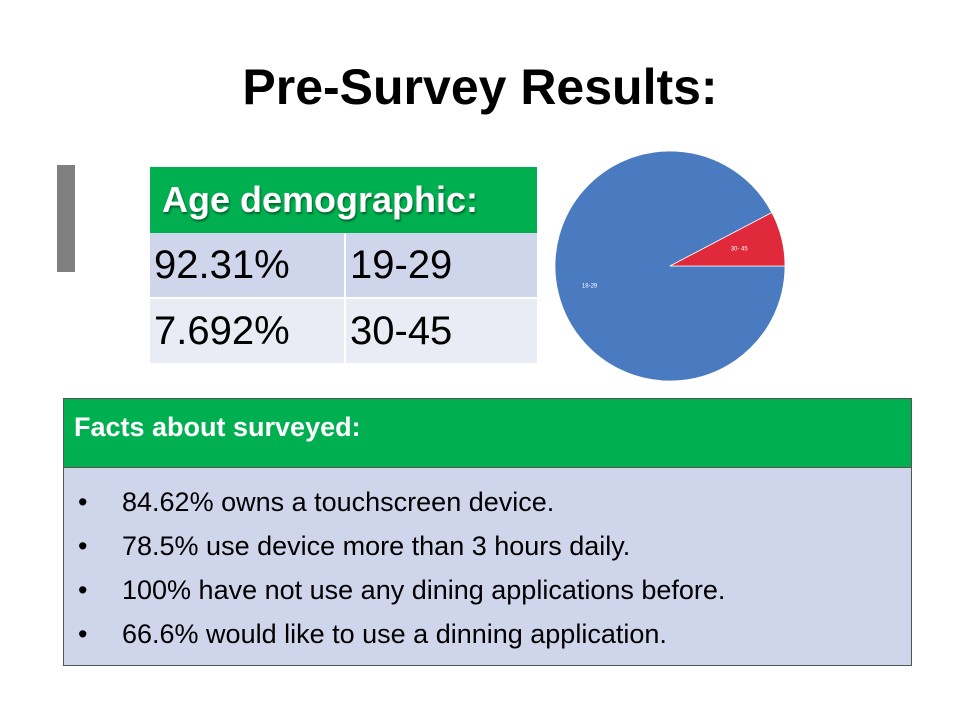 This screenshot has height=720, width=960. I want to click on slide-title: Pre-Survey Results:, so click(480, 87).